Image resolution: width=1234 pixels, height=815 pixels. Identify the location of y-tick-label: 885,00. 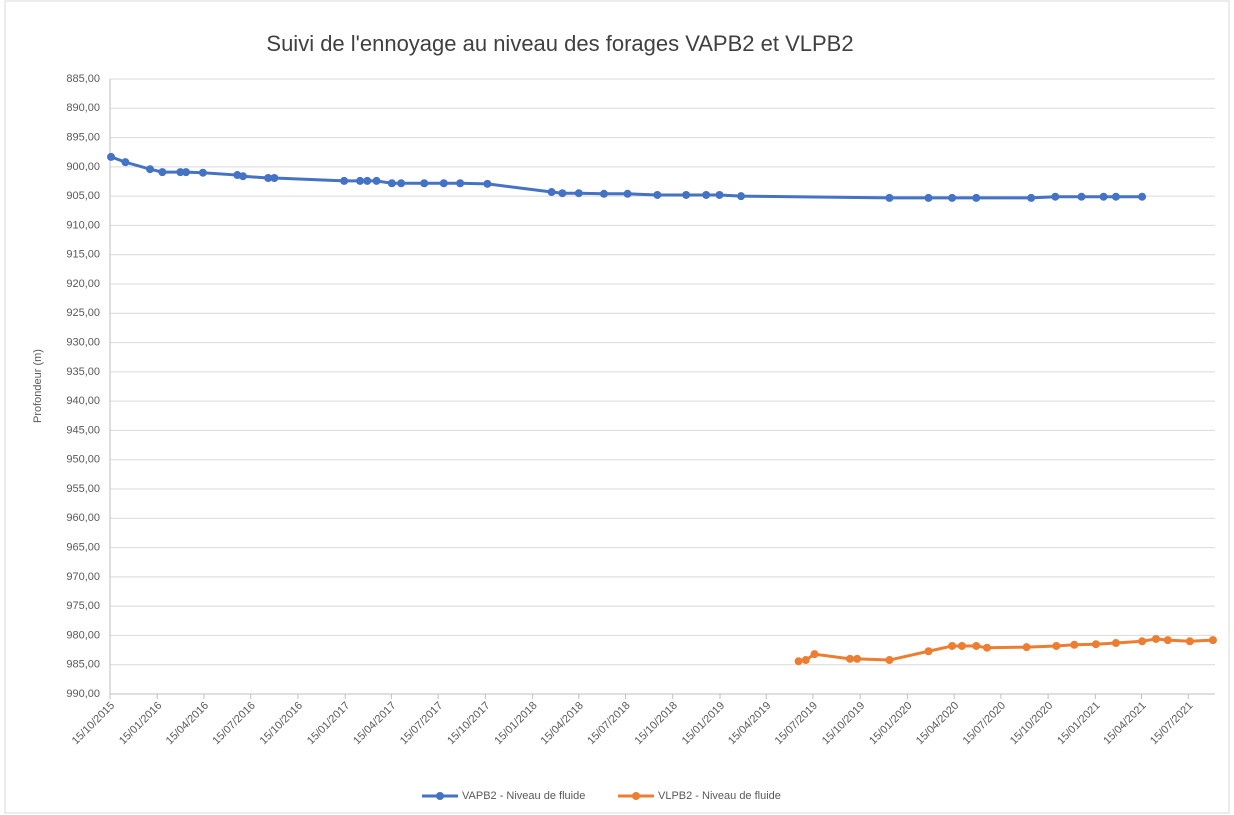
(83, 79).